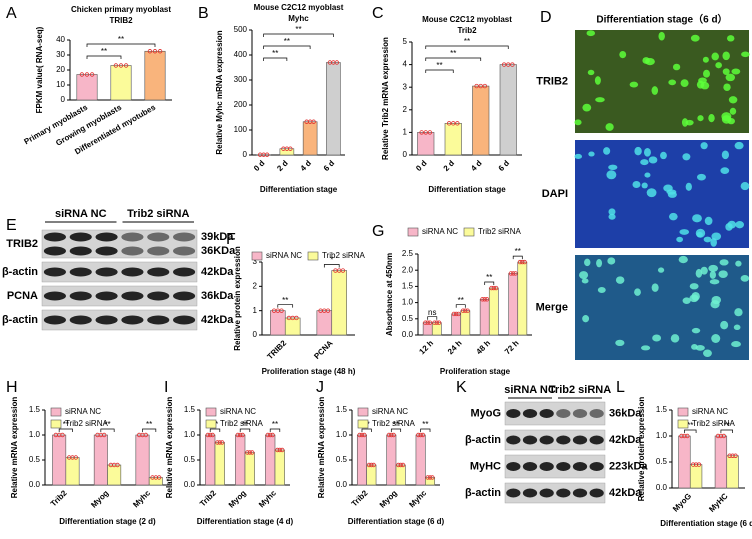 This screenshot has height=539, width=752. Describe the element at coordinates (552, 307) in the screenshot. I see `channel-label: Merge` at that location.